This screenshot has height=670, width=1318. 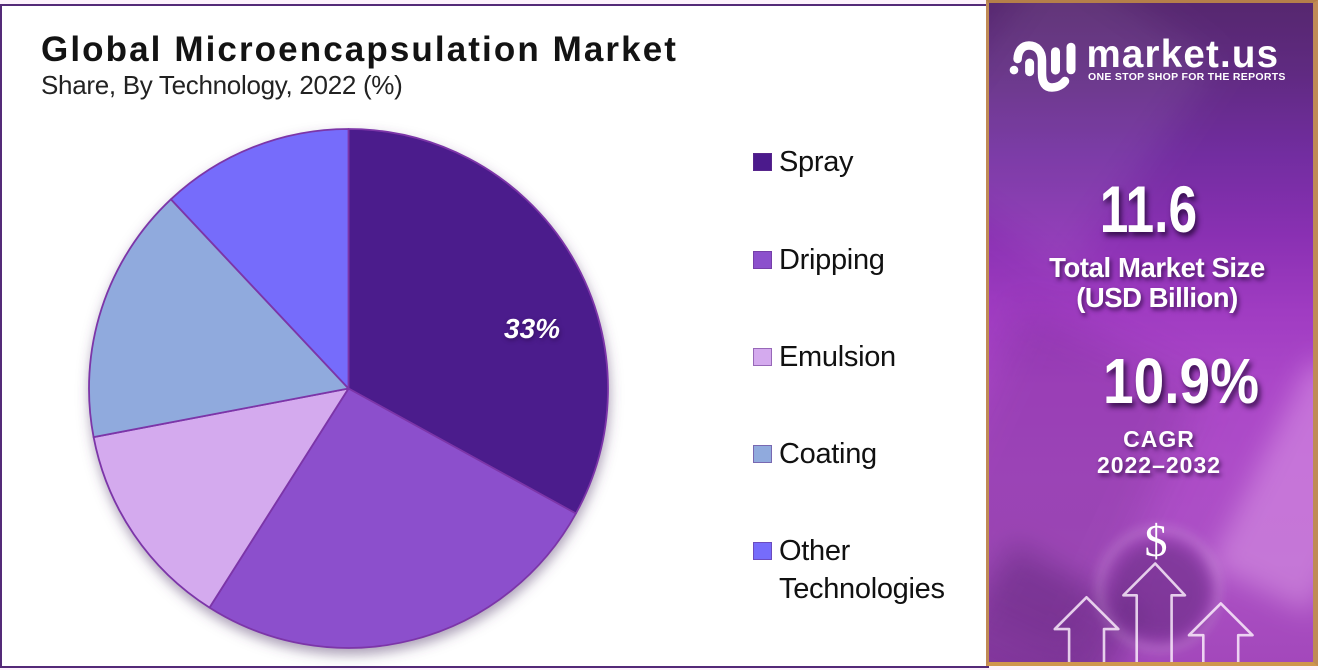 What do you see at coordinates (1183, 54) in the screenshot?
I see `svg-text: market.us` at bounding box center [1183, 54].